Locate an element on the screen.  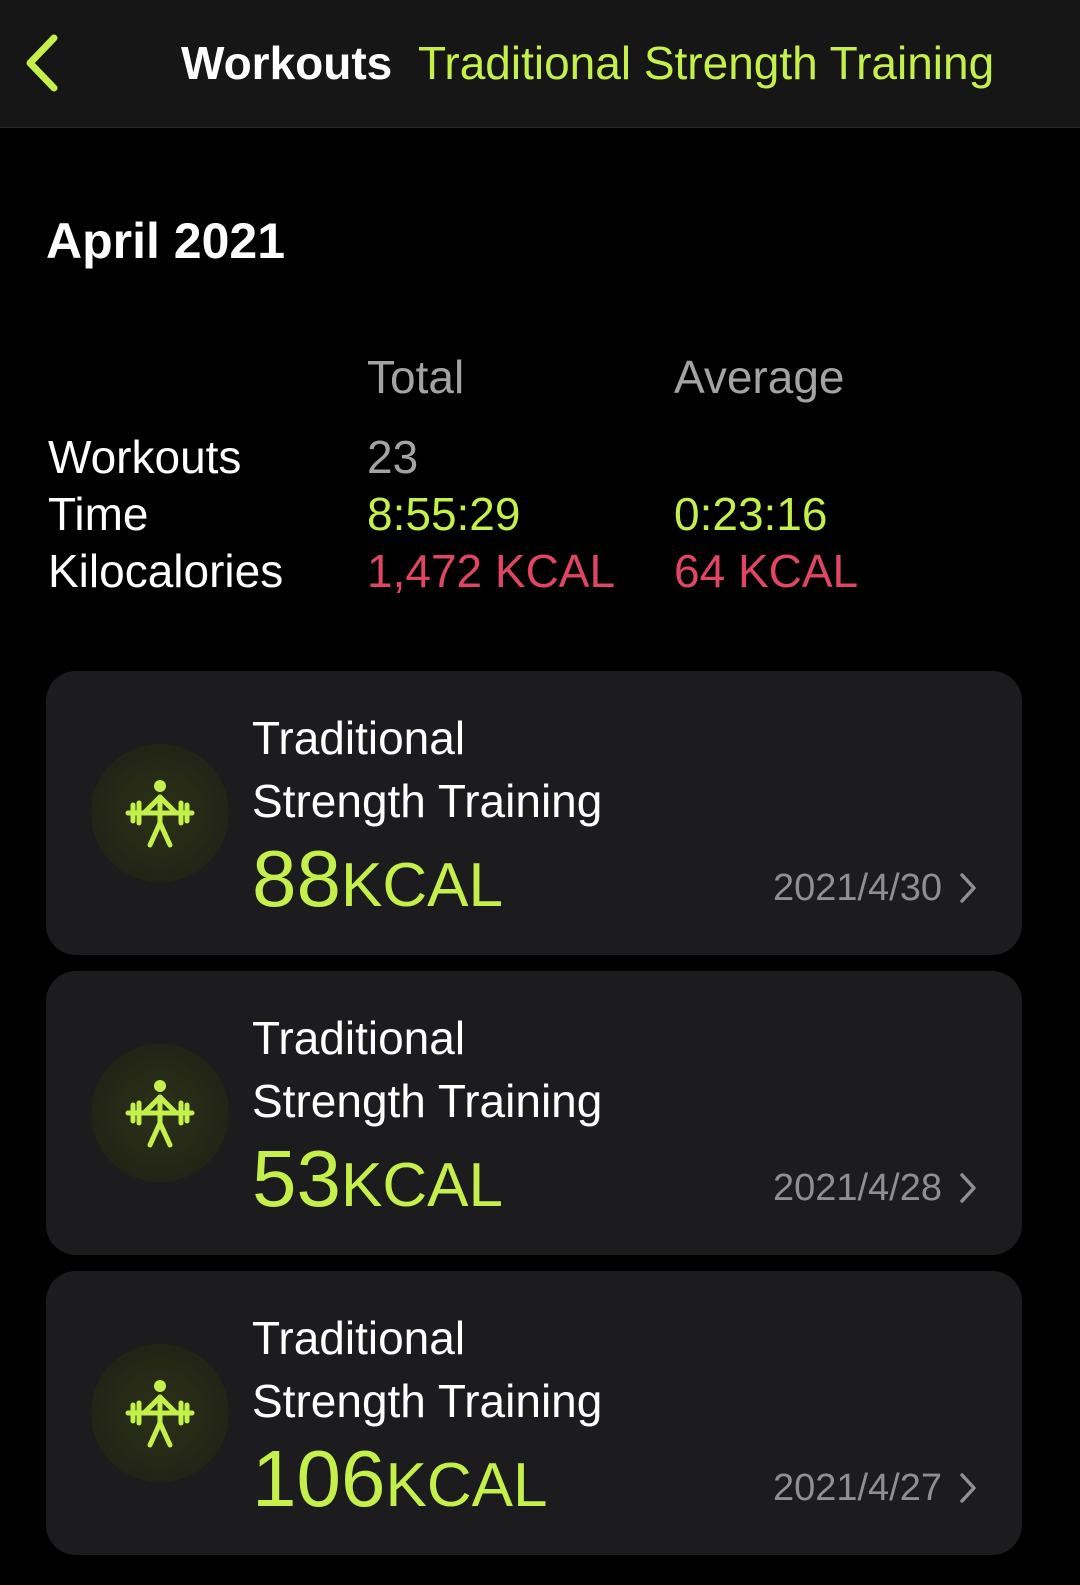
nav-title: Workouts is located at coordinates (287, 63).